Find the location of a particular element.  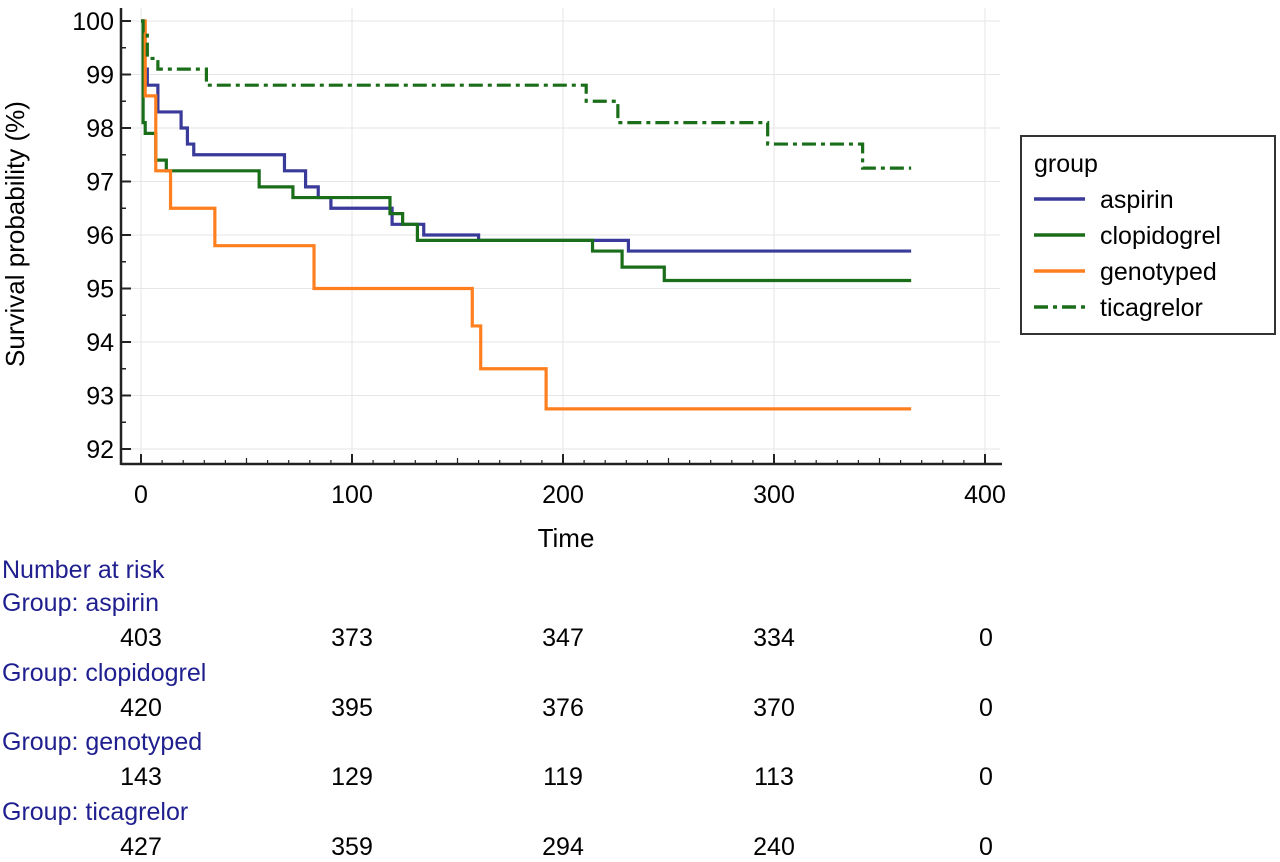

x-tick-label: 400 is located at coordinates (985, 495).